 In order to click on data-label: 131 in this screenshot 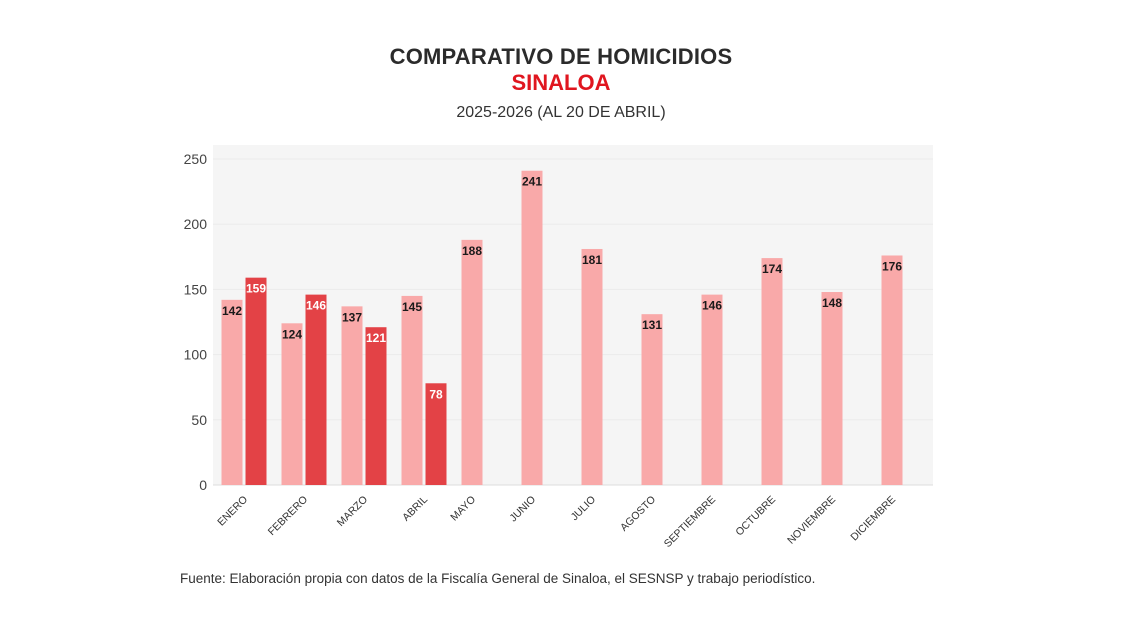, I will do `click(652, 325)`.